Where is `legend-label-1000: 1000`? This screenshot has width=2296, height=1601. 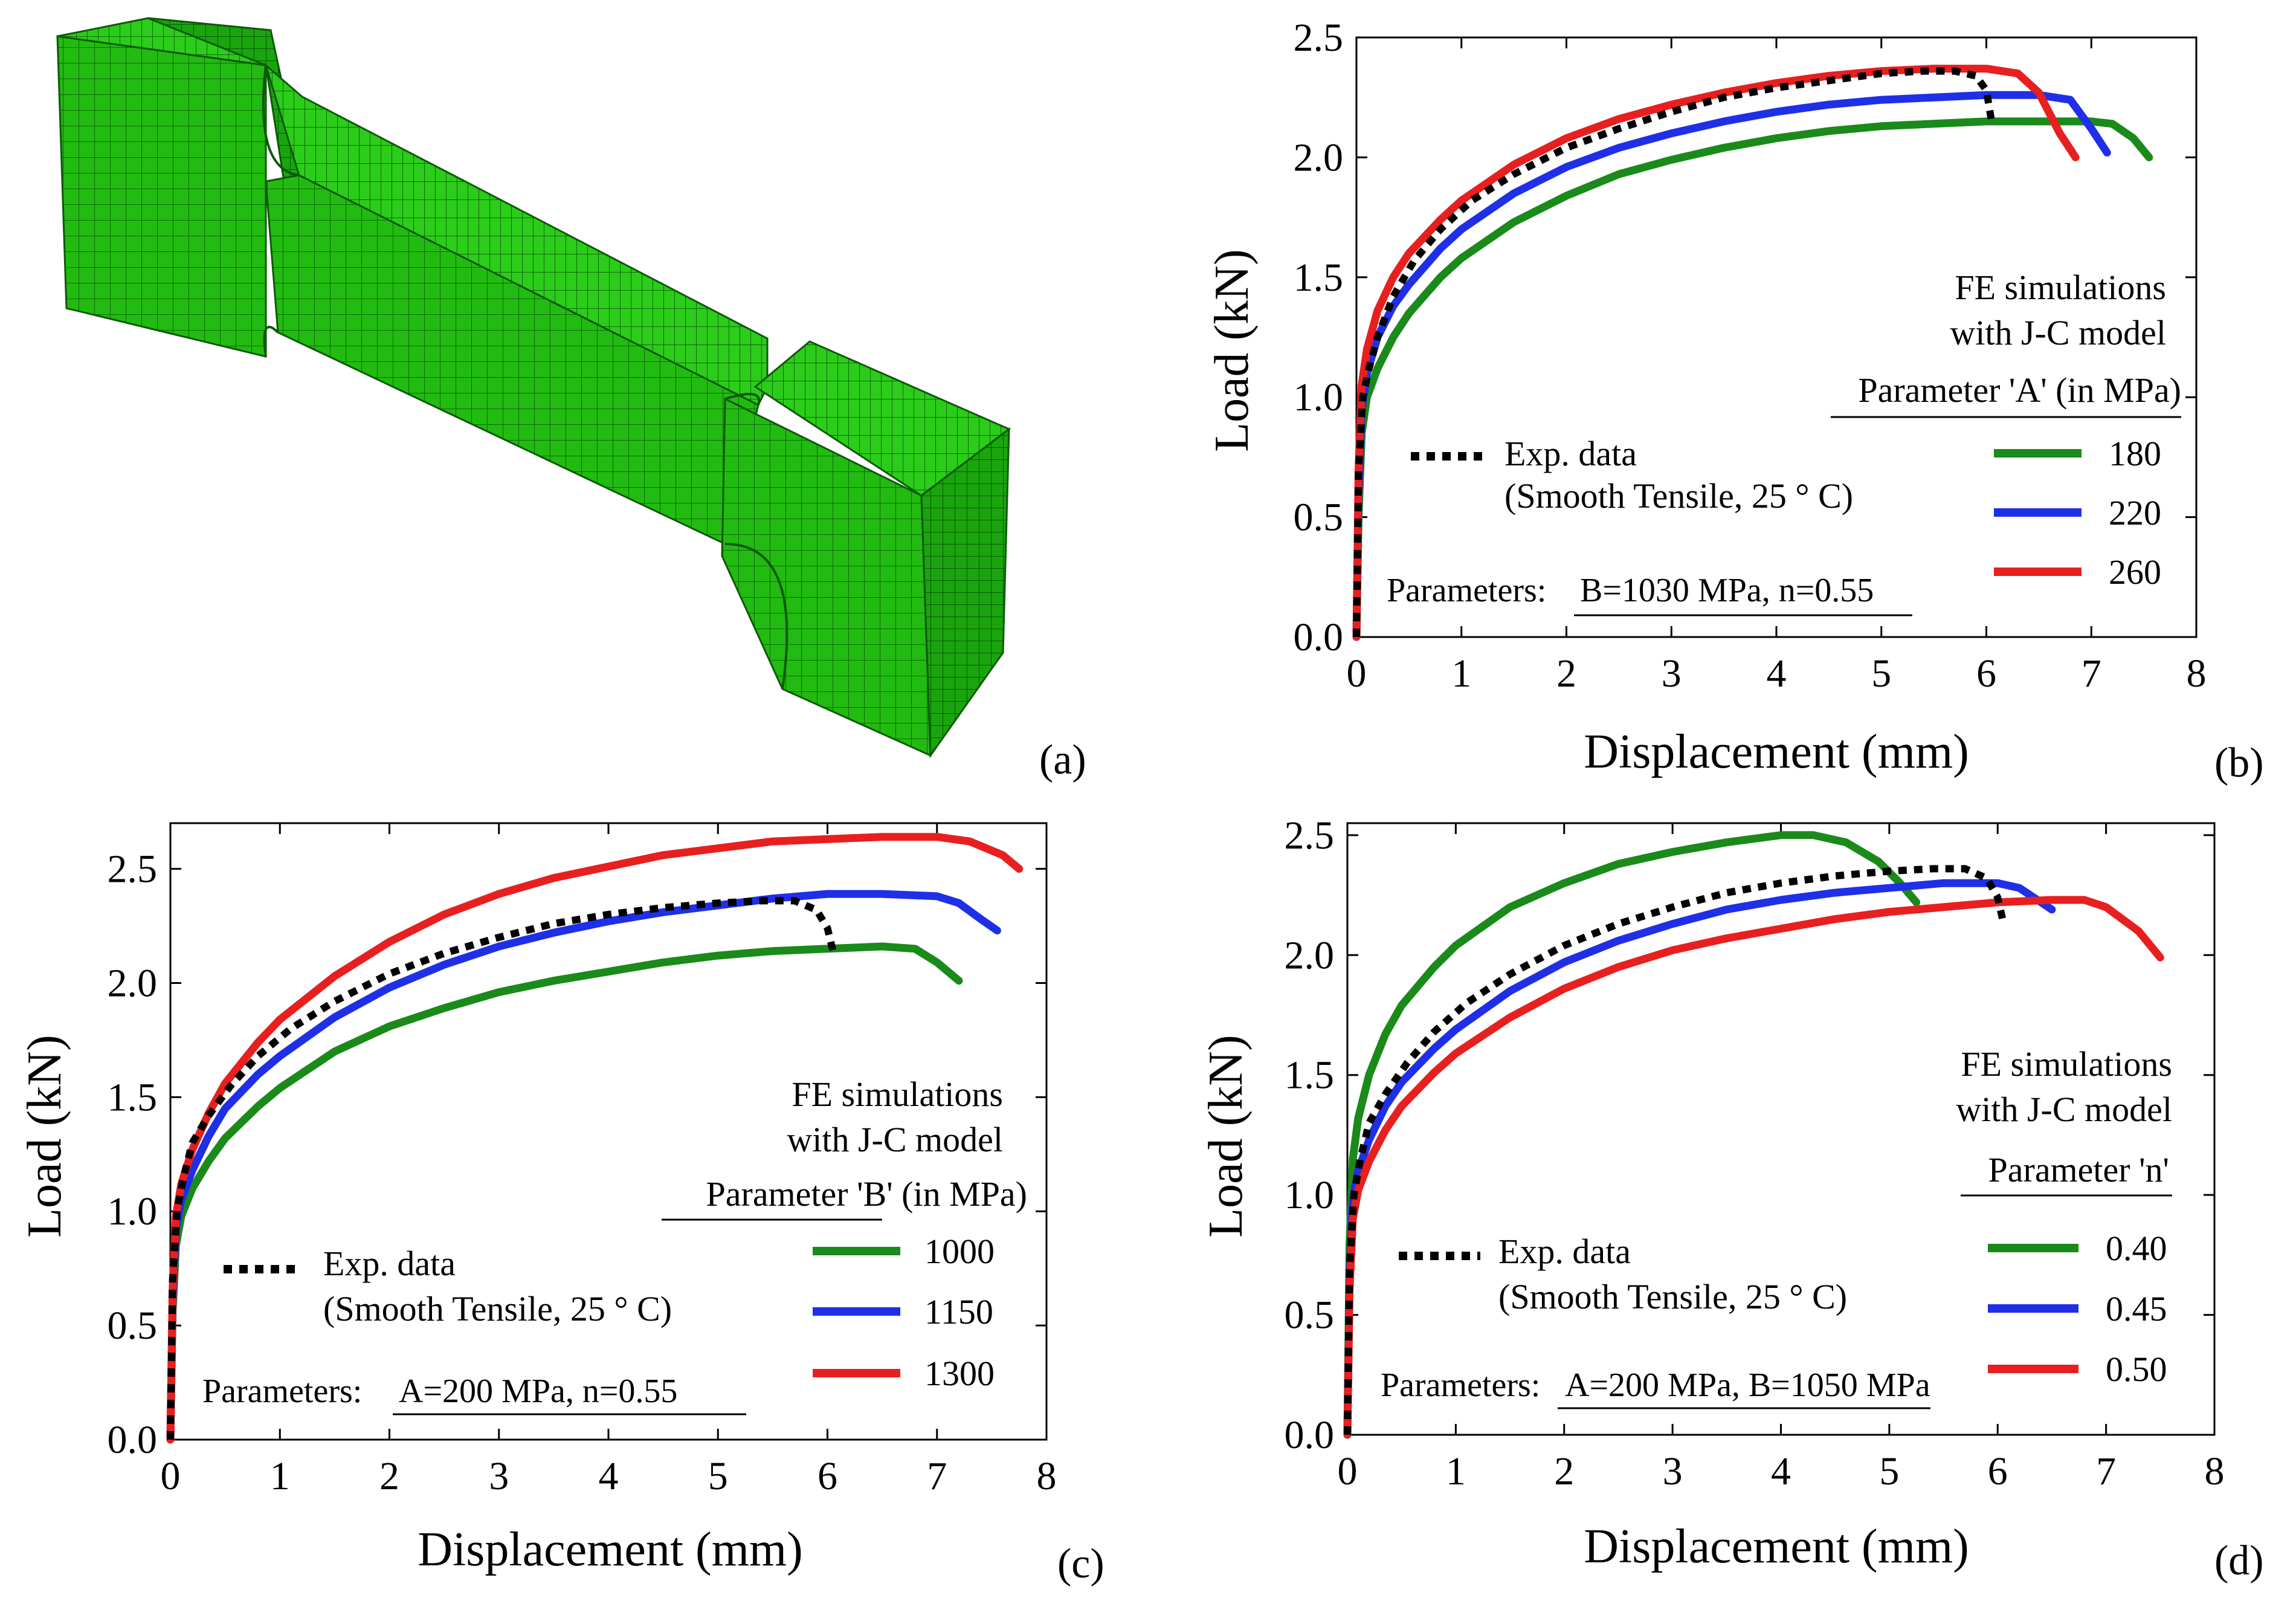 legend-label-1000: 1000 is located at coordinates (959, 1251).